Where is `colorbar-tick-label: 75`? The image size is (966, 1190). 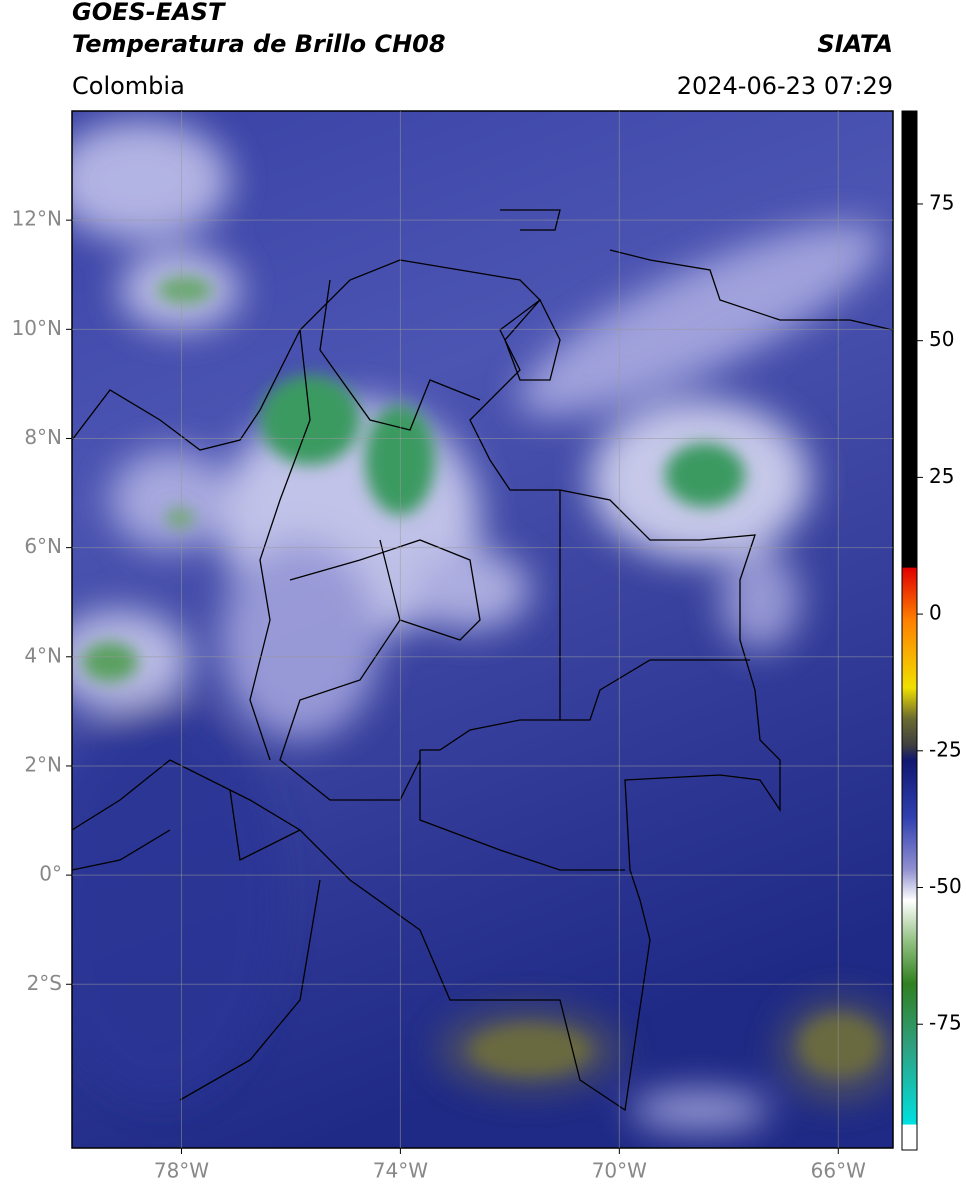 colorbar-tick-label: 75 is located at coordinates (941, 202).